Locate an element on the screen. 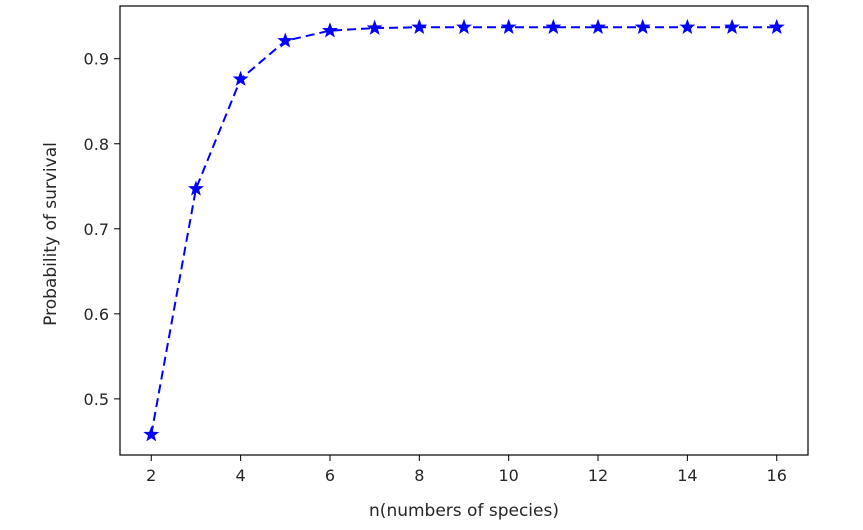 This screenshot has height=530, width=863. x-tick-label: 16 is located at coordinates (777, 475).